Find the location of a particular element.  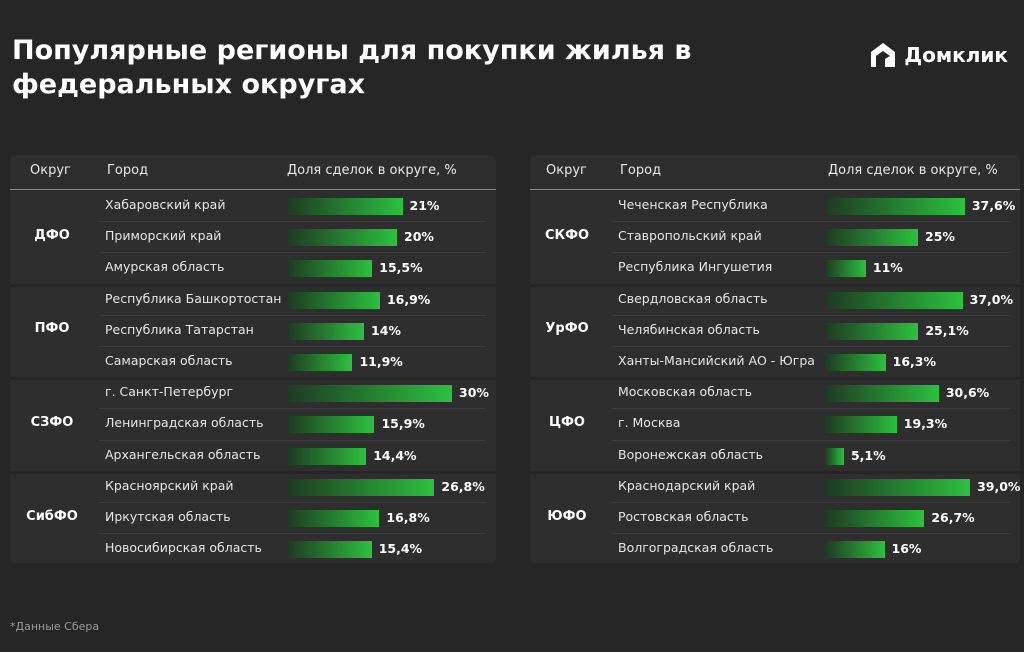

footnote: *Данные Сбера is located at coordinates (55, 626).